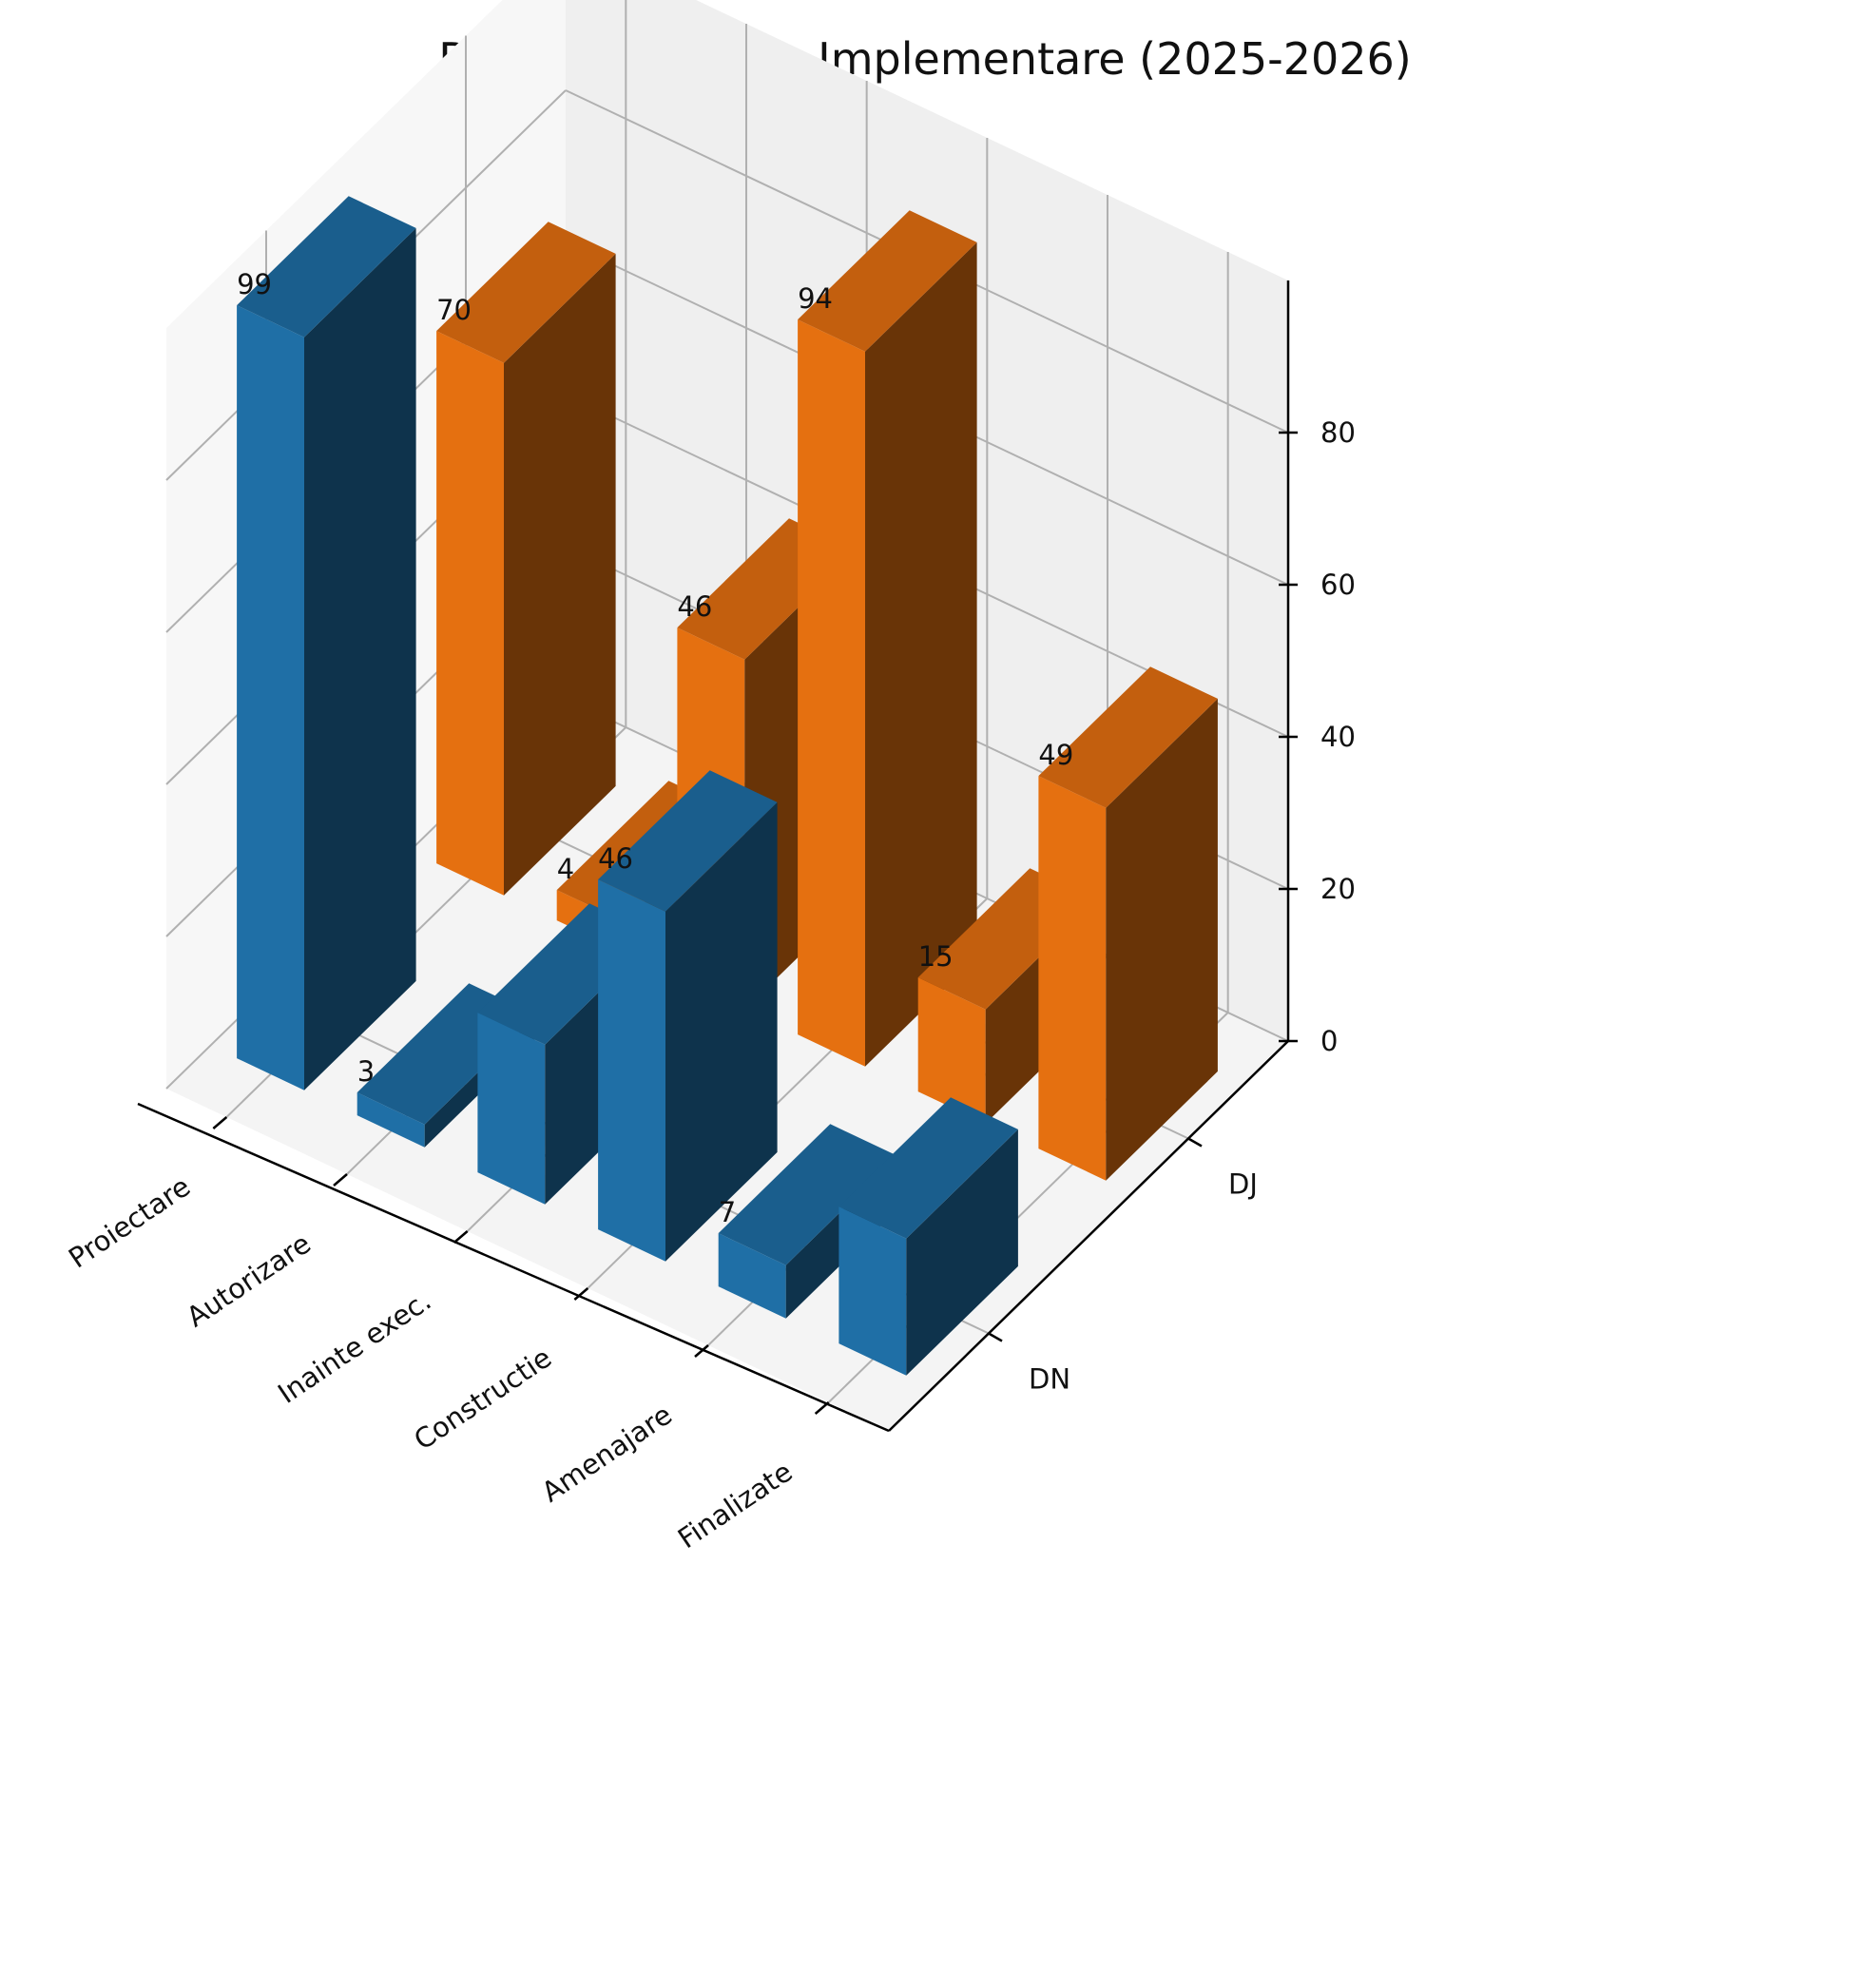 This screenshot has width=1850, height=1988. Describe the element at coordinates (1338, 737) in the screenshot. I see `z-tick-label: 40` at that location.